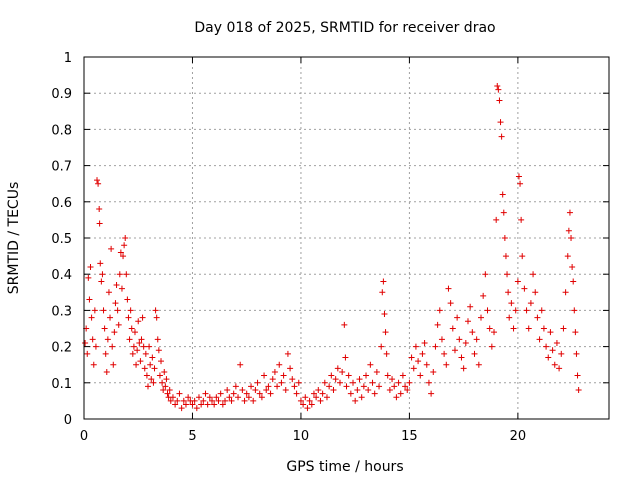 This screenshot has width=640, height=480. Describe the element at coordinates (409, 436) in the screenshot. I see `x-tick-label: 15` at that location.